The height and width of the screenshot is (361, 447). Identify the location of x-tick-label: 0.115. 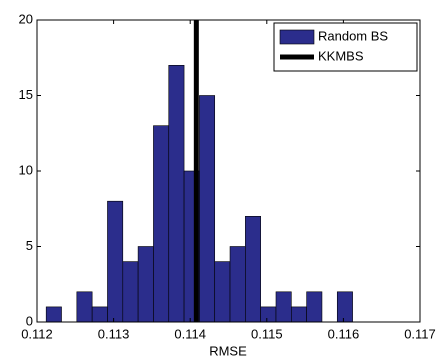
(267, 333).